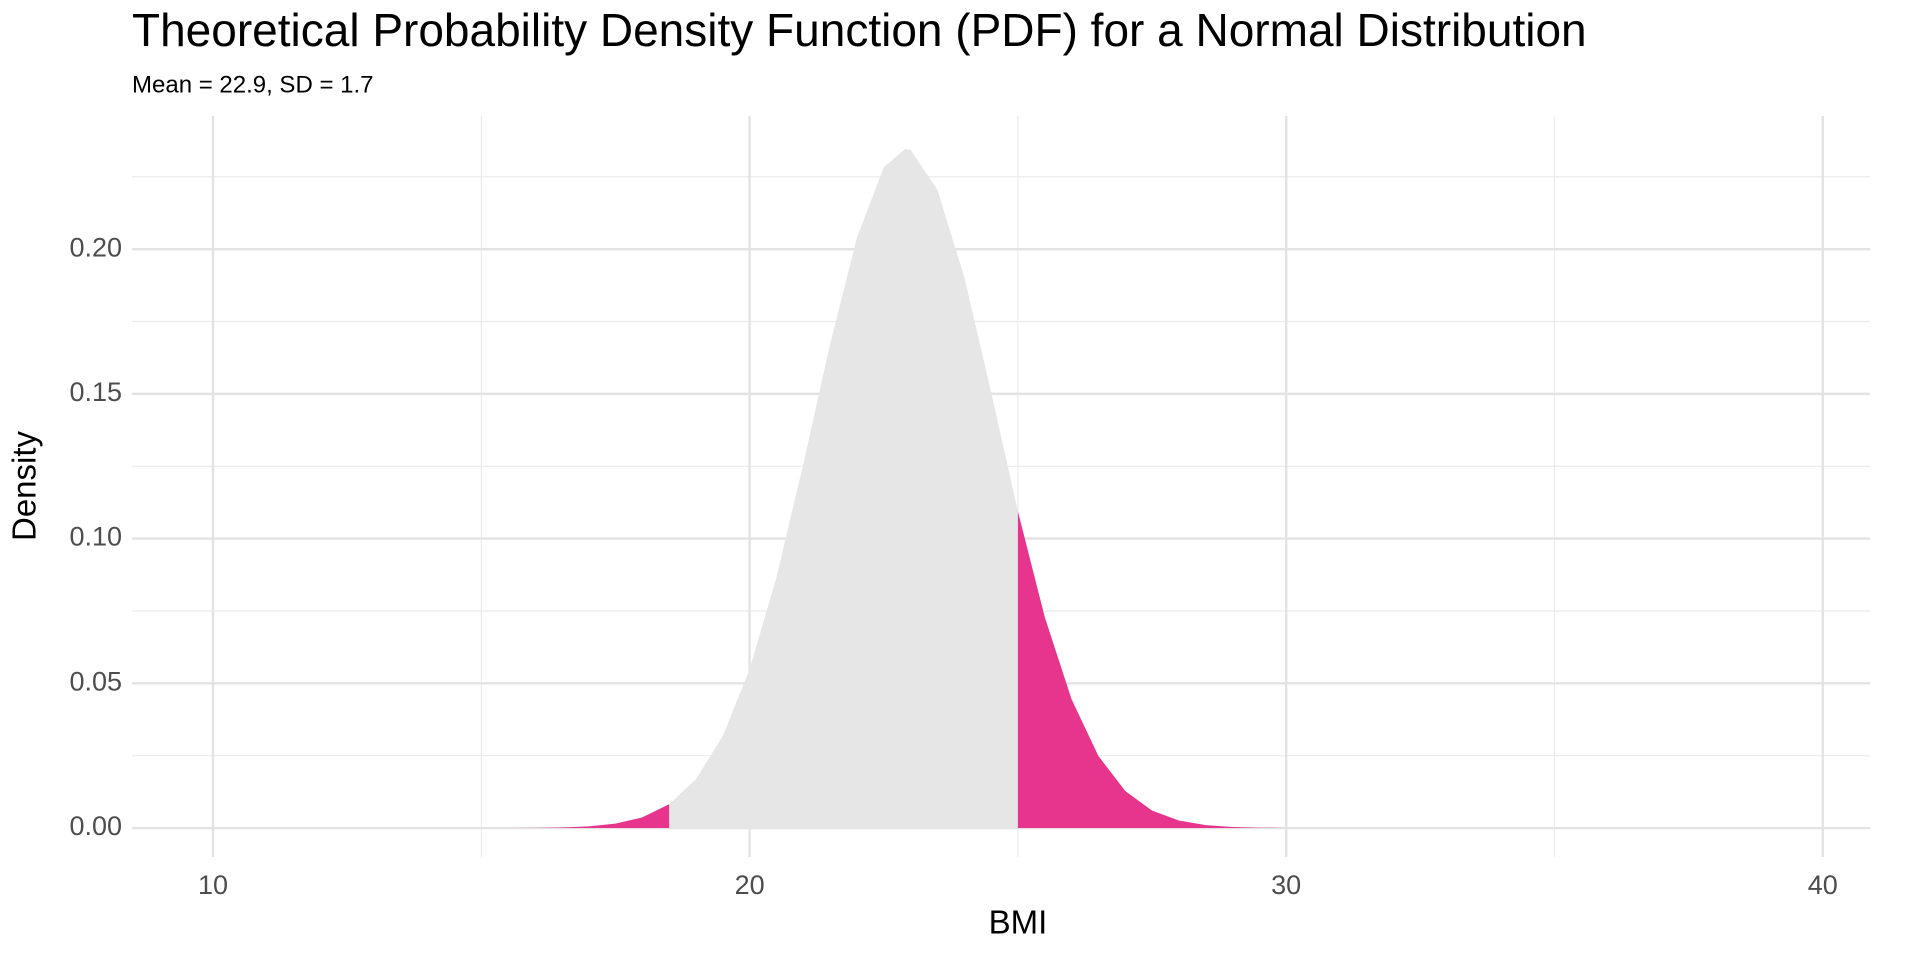  I want to click on y-tick-label: 0.20, so click(95, 247).